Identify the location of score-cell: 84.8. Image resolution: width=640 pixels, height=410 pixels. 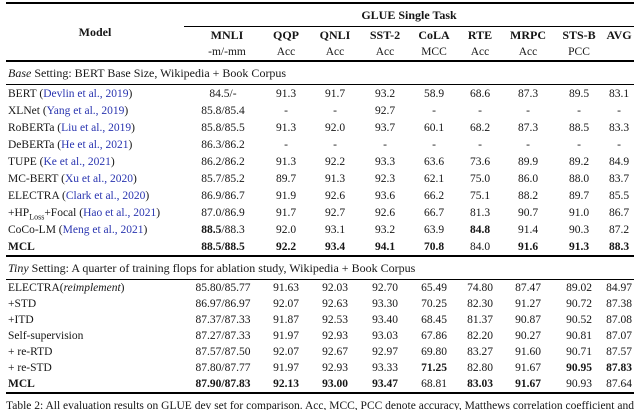
(480, 229).